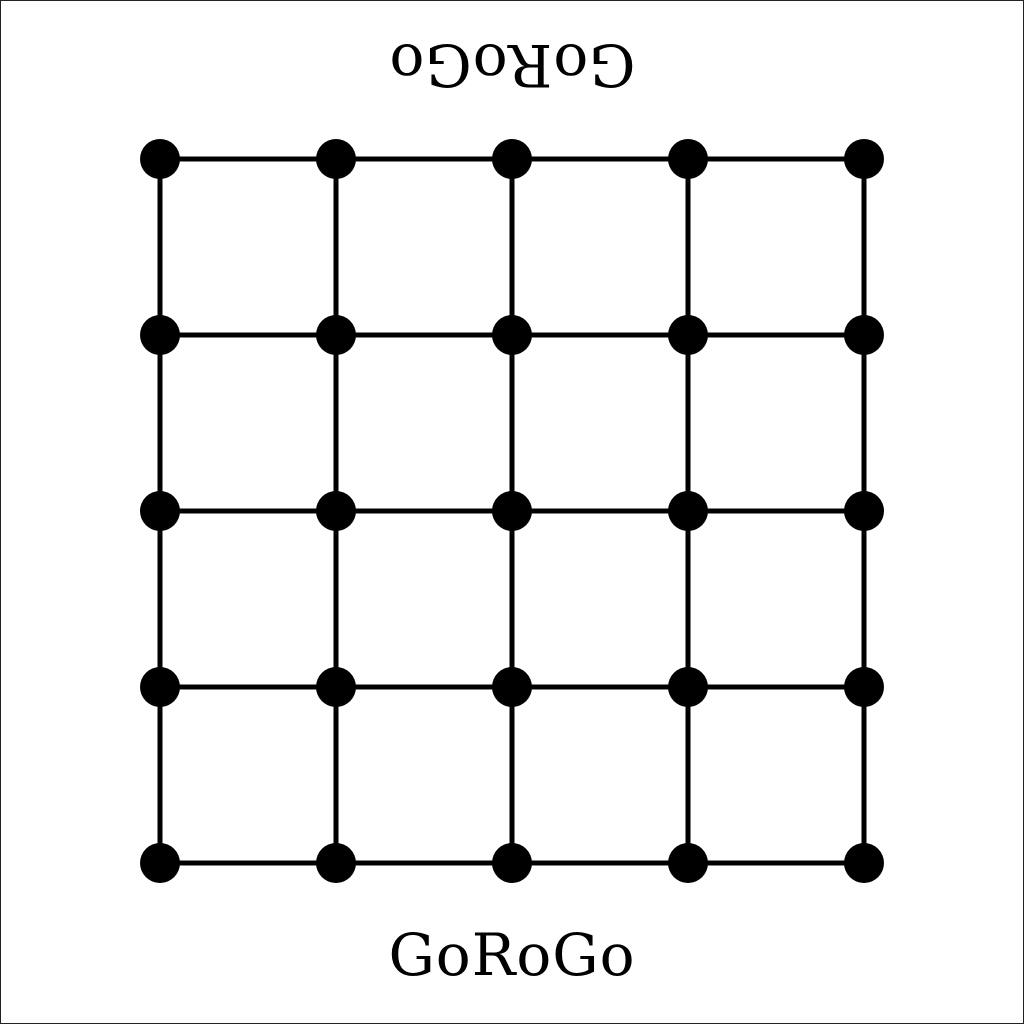 The height and width of the screenshot is (1024, 1024). What do you see at coordinates (336, 511) in the screenshot?
I see `board-point-r3-c2` at bounding box center [336, 511].